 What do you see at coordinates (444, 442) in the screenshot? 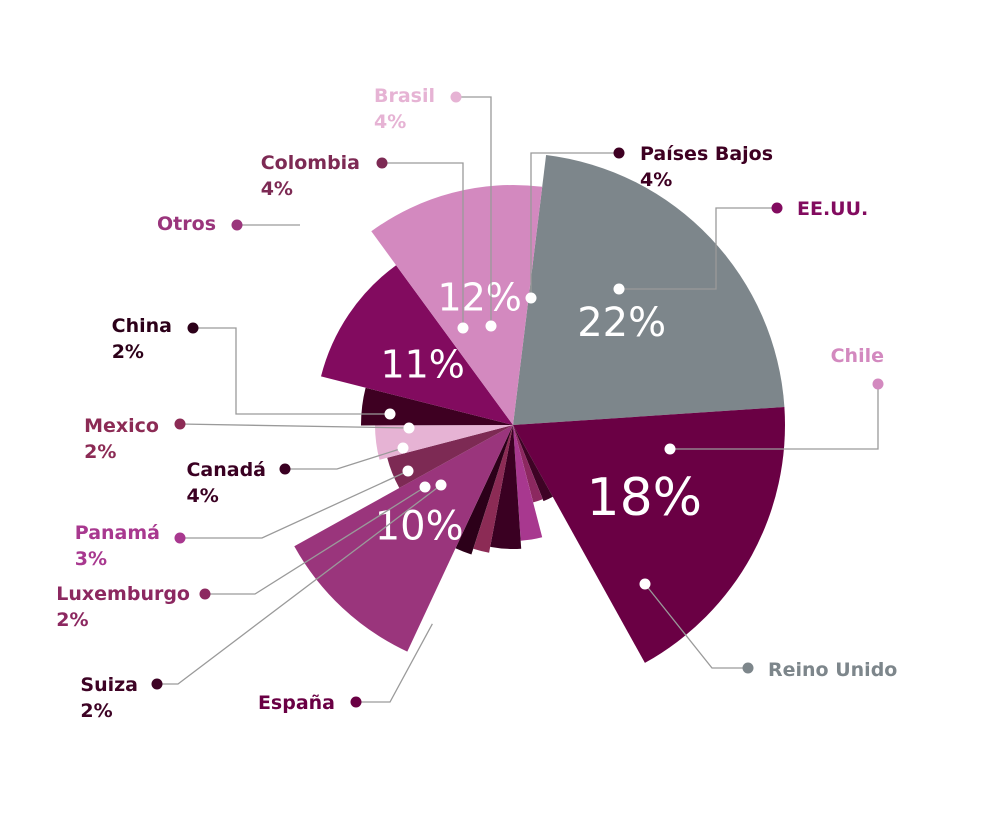
I see `pie-slice-brasil` at bounding box center [444, 442].